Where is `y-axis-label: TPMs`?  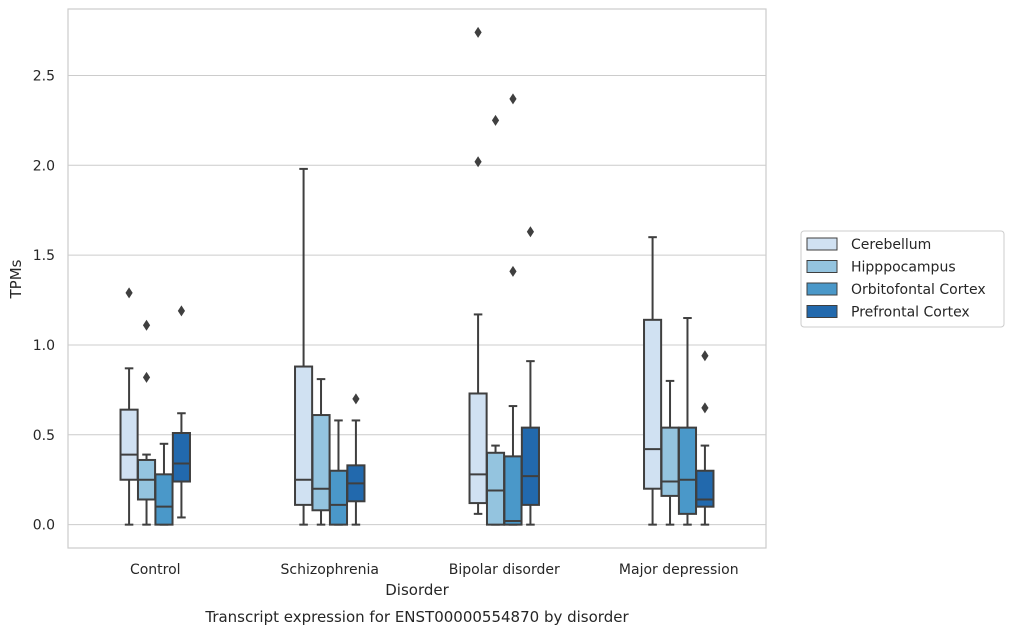 y-axis-label: TPMs is located at coordinates (16, 279).